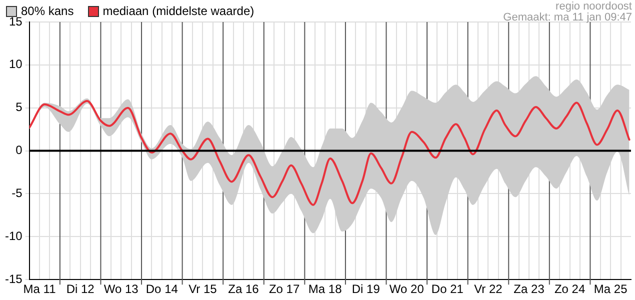 Image resolution: width=635 pixels, height=300 pixels. I want to click on x-tick-label: Vr 22, so click(488, 289).